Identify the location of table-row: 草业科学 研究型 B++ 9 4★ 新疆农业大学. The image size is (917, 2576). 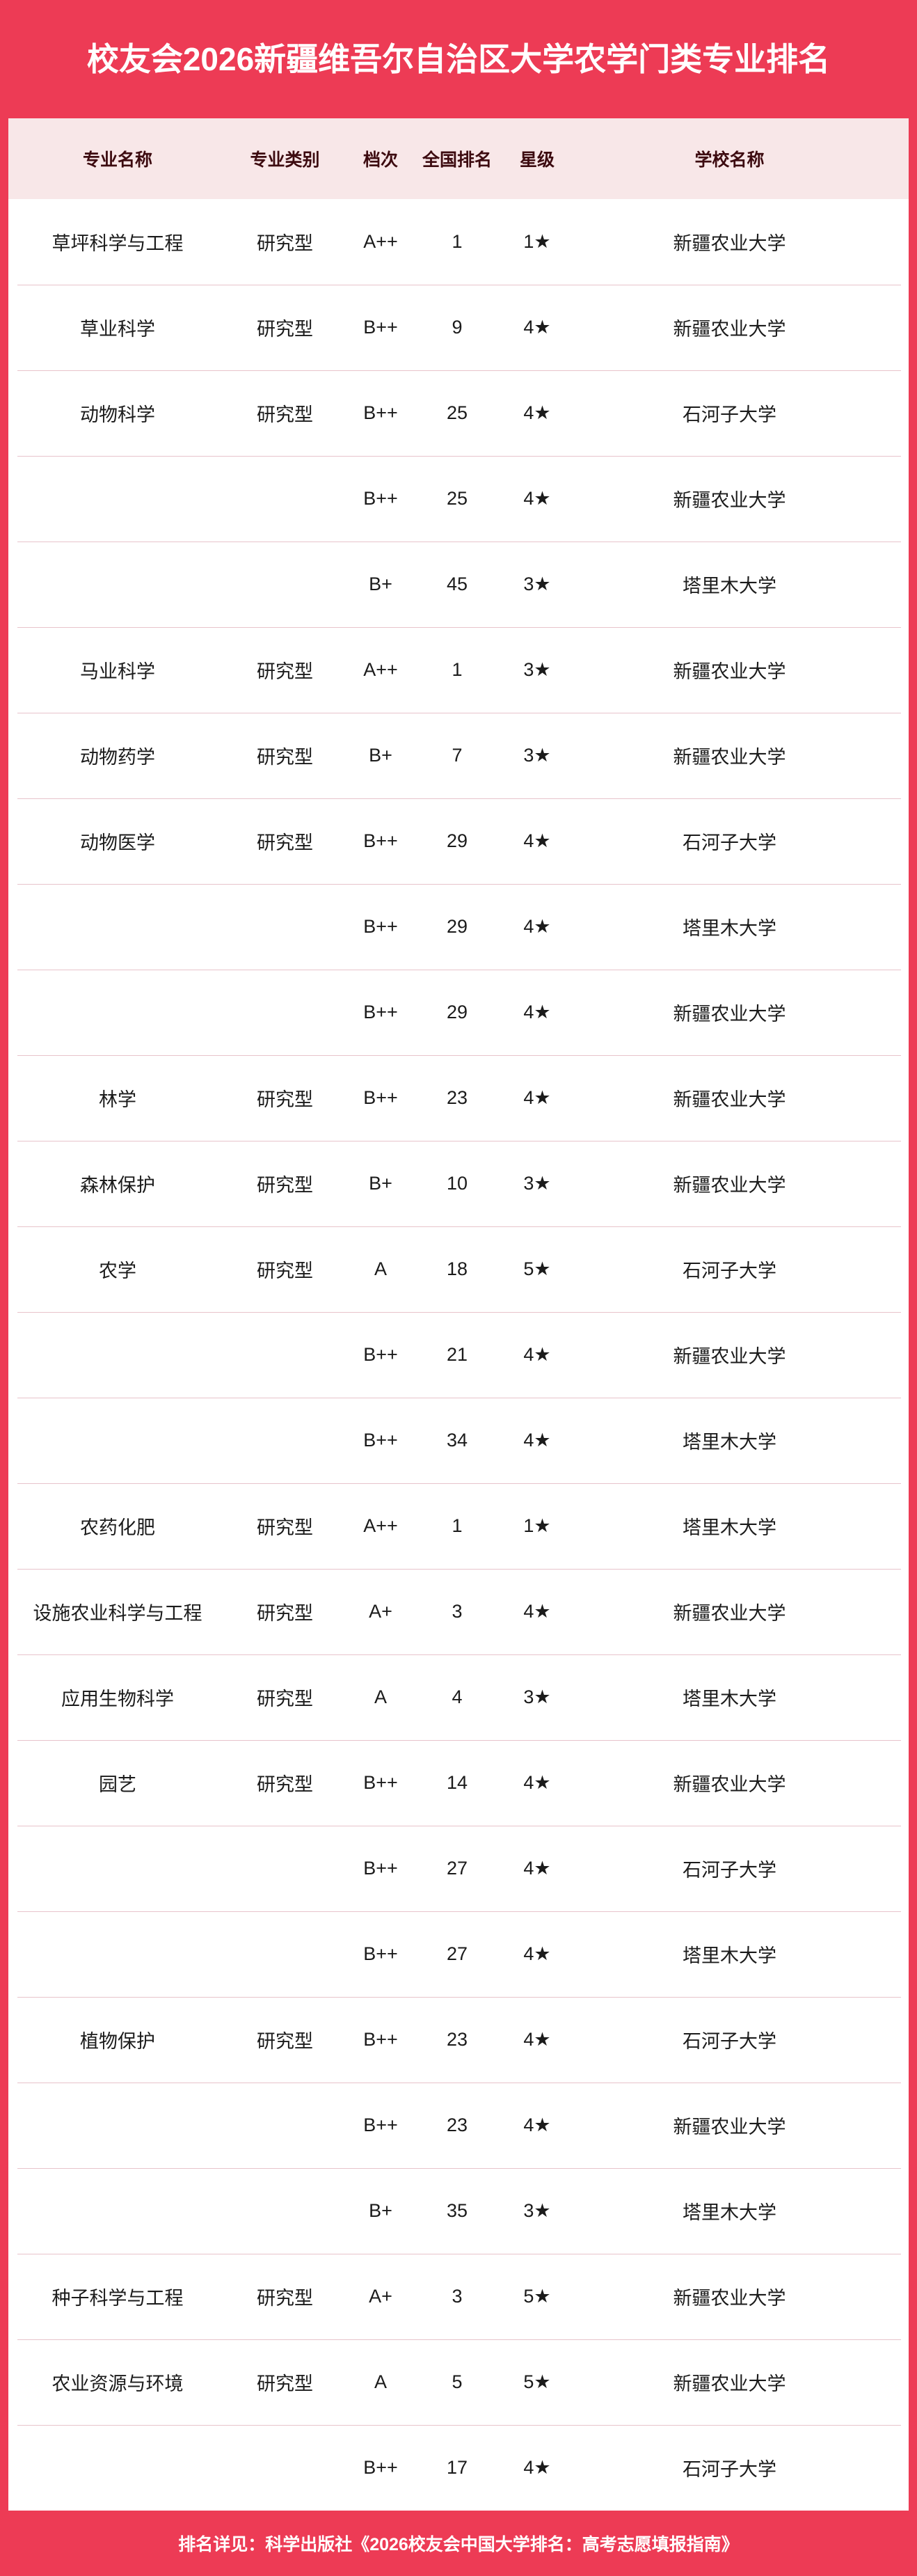
(458, 327).